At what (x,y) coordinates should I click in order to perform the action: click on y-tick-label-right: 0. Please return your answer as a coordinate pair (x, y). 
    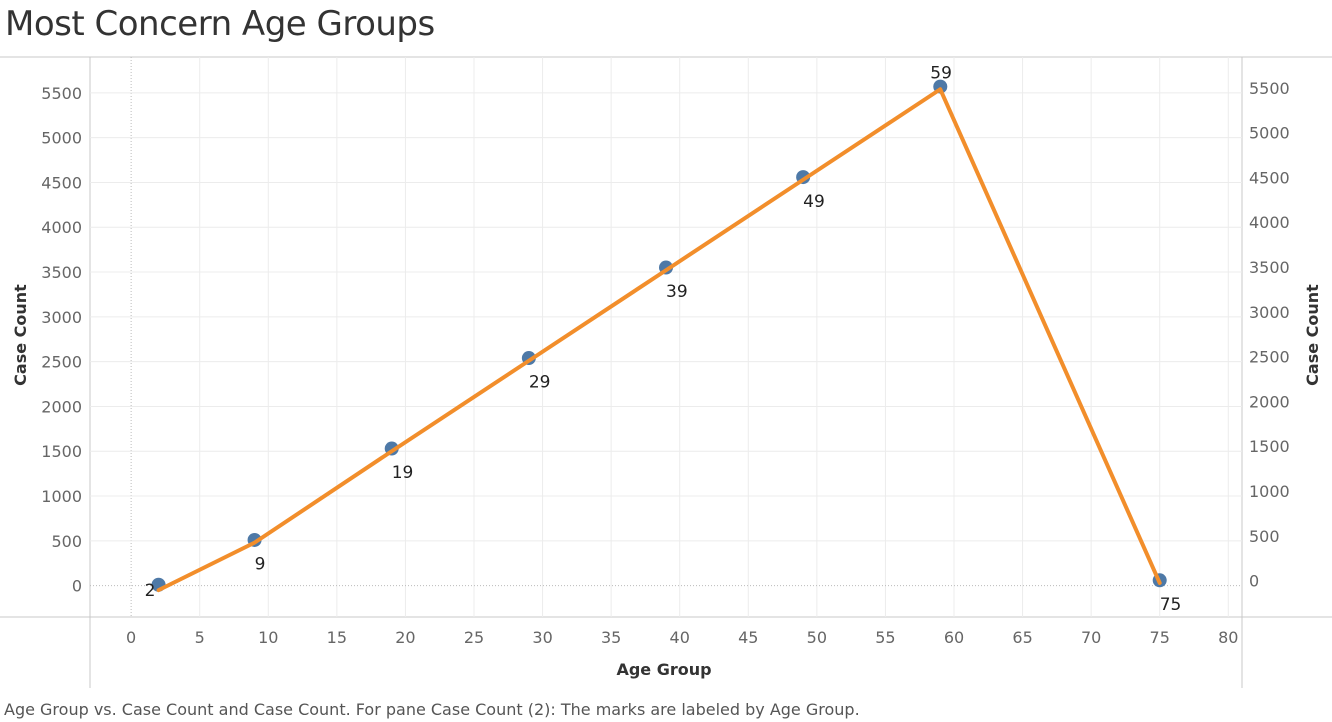
    Looking at the image, I should click on (1254, 581).